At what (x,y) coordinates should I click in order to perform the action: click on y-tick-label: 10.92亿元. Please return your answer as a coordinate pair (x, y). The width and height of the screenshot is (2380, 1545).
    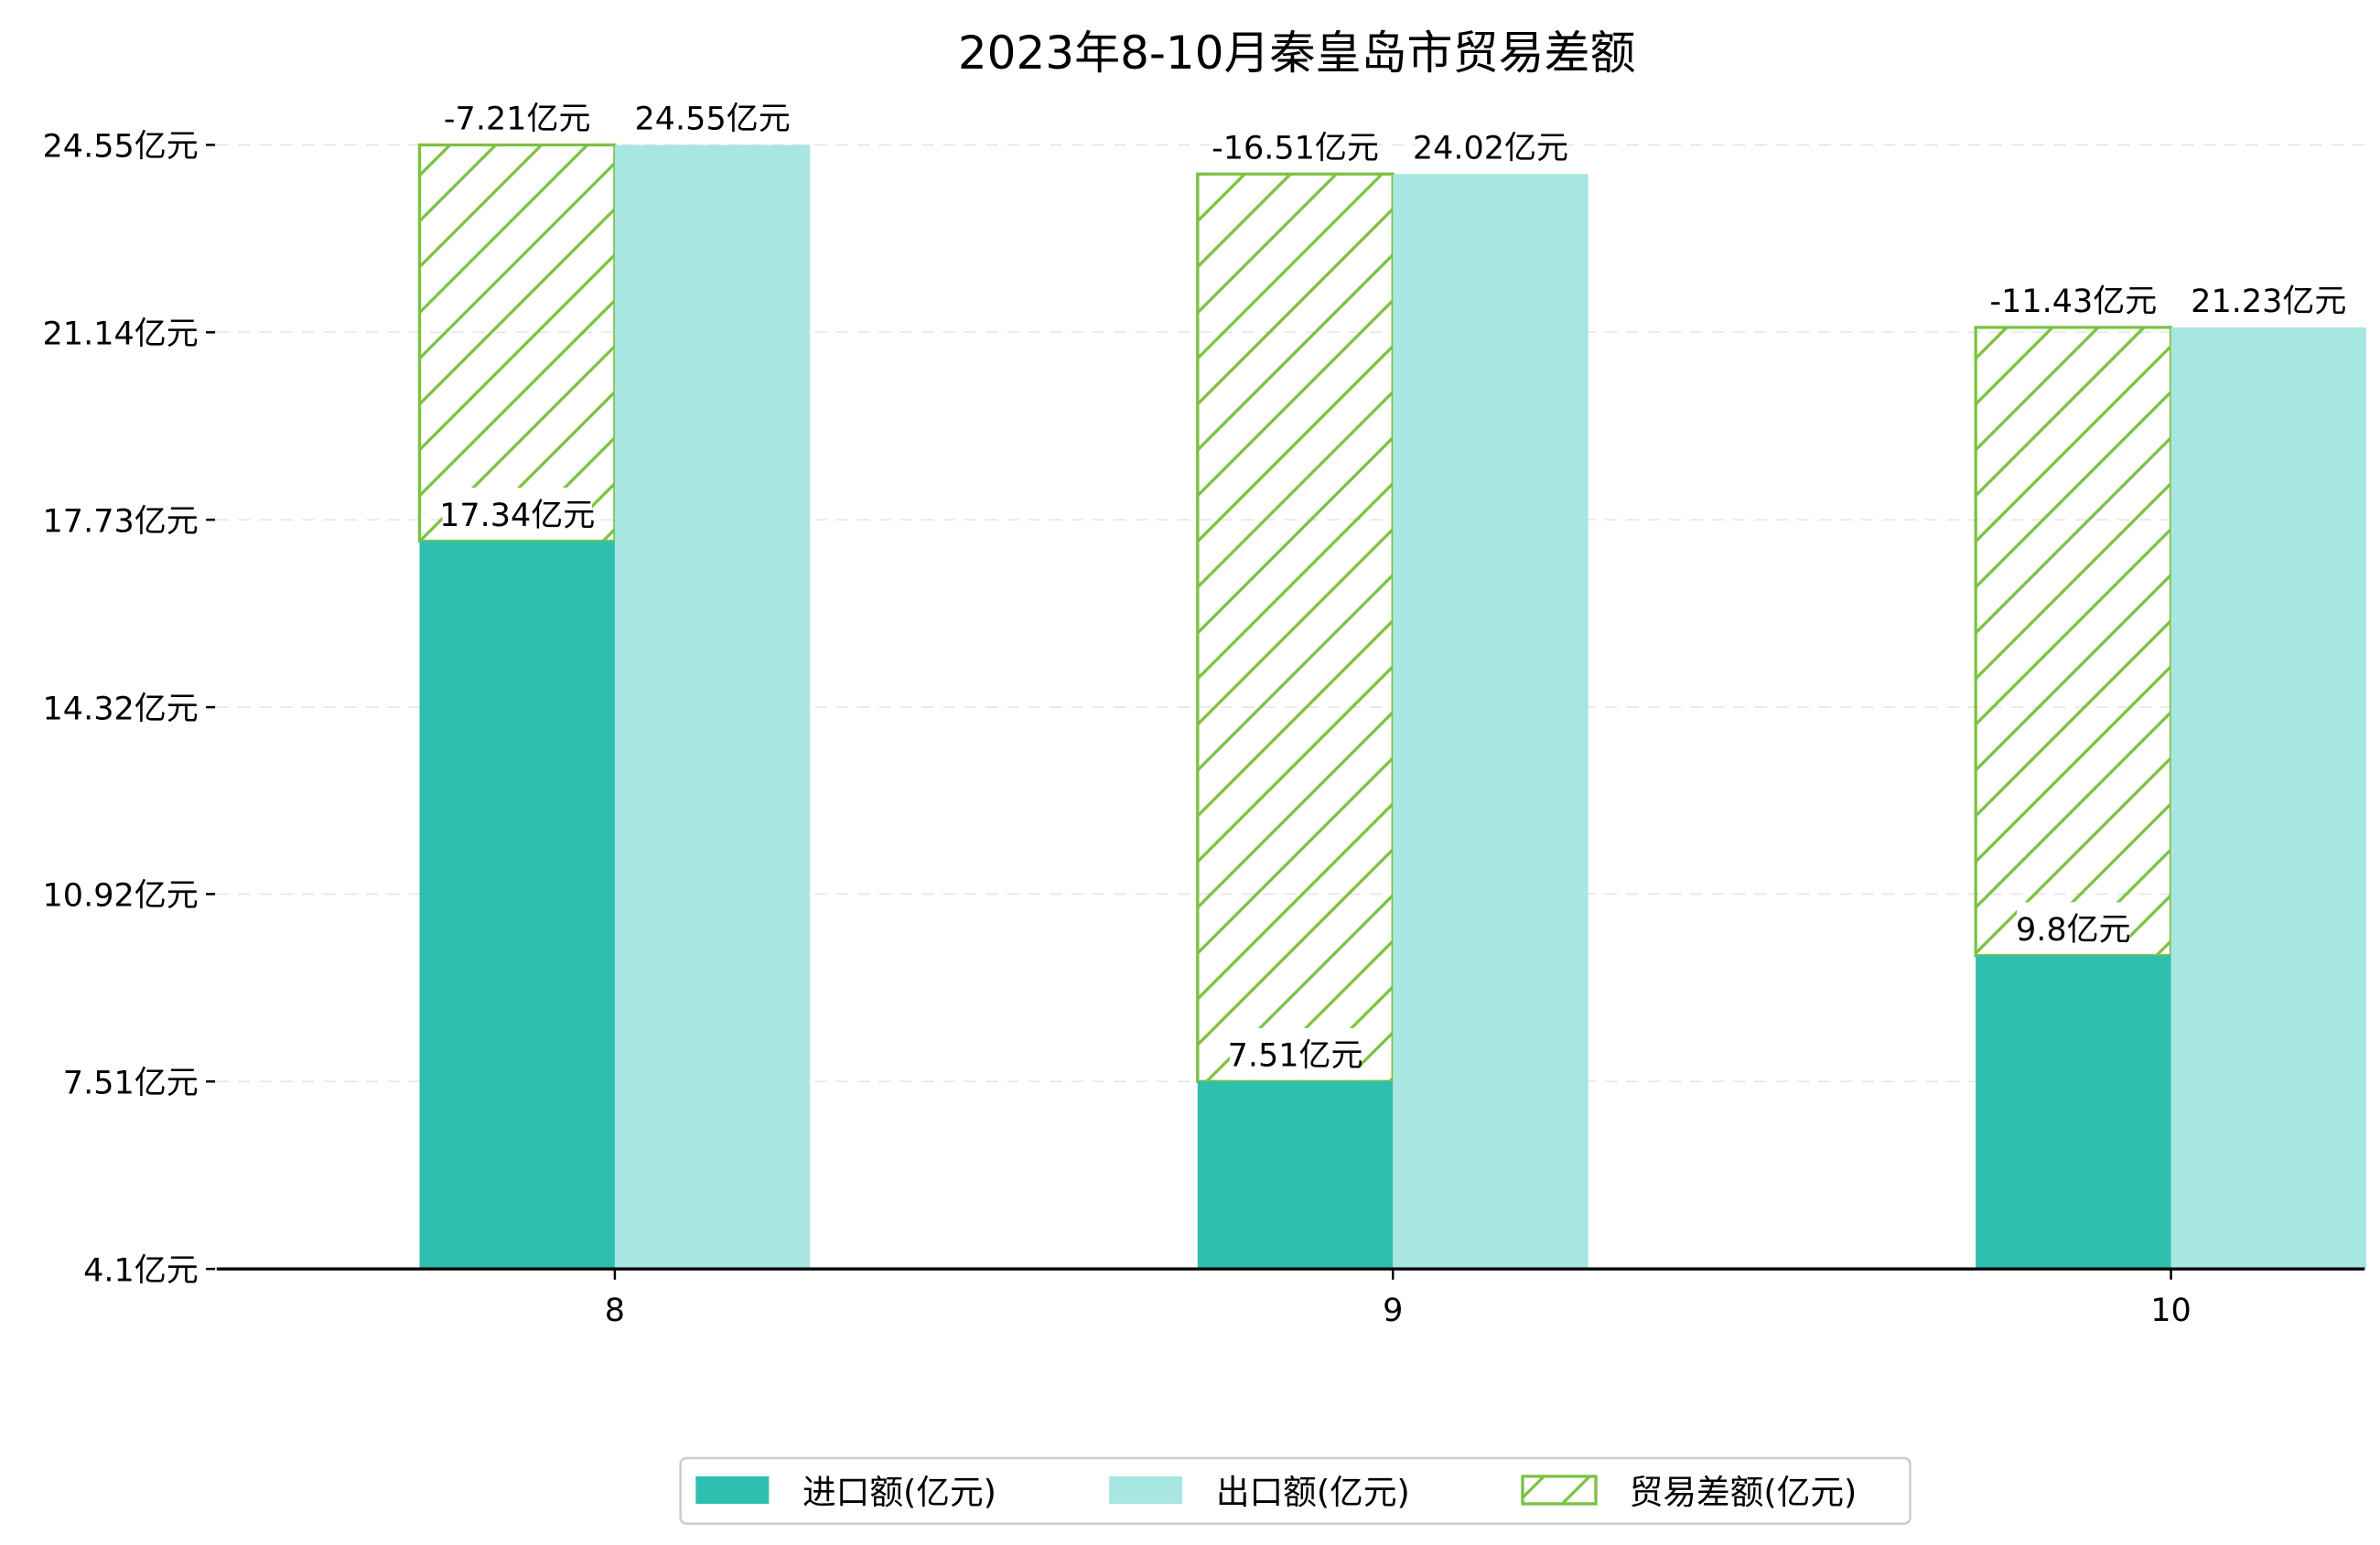
    Looking at the image, I should click on (121, 896).